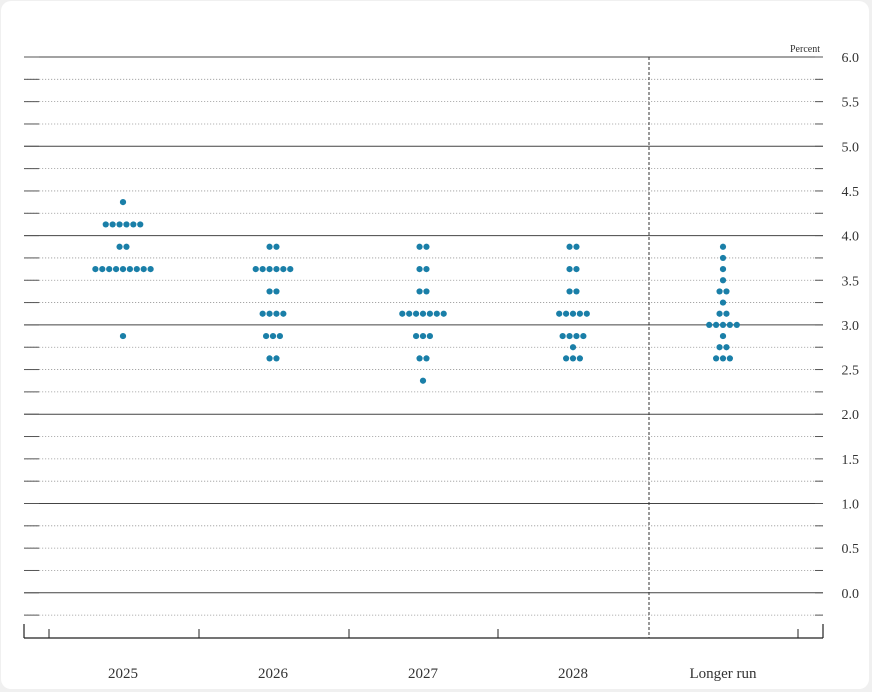 This screenshot has width=872, height=692. What do you see at coordinates (423, 674) in the screenshot?
I see `x-category-label: 2027` at bounding box center [423, 674].